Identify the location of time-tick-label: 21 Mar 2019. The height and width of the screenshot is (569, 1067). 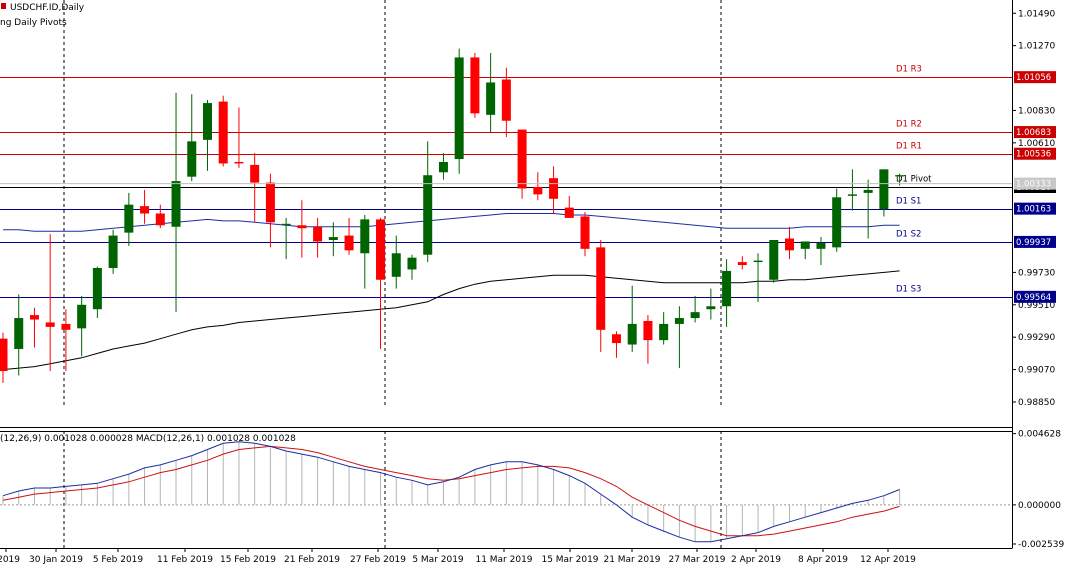
(631, 560).